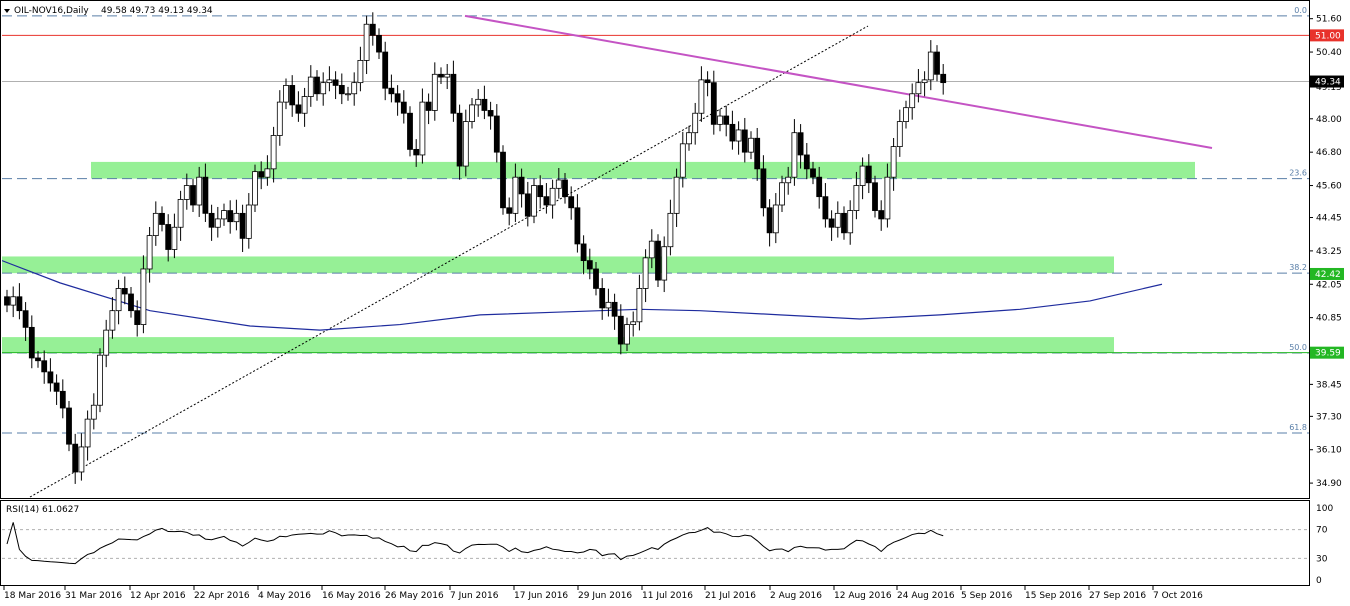  I want to click on moving-average-line, so click(582, 295).